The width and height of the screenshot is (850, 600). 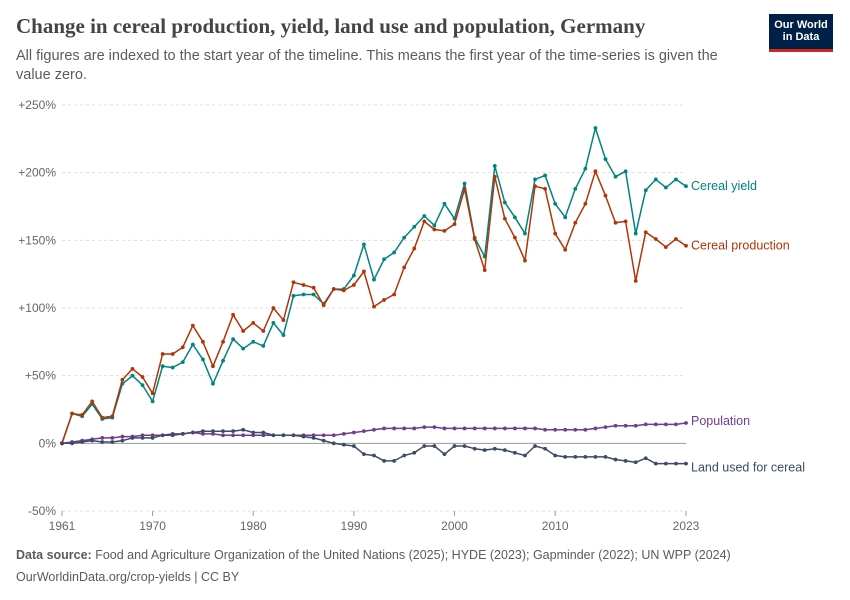 What do you see at coordinates (37, 173) in the screenshot?
I see `y-tick-label: +200%` at bounding box center [37, 173].